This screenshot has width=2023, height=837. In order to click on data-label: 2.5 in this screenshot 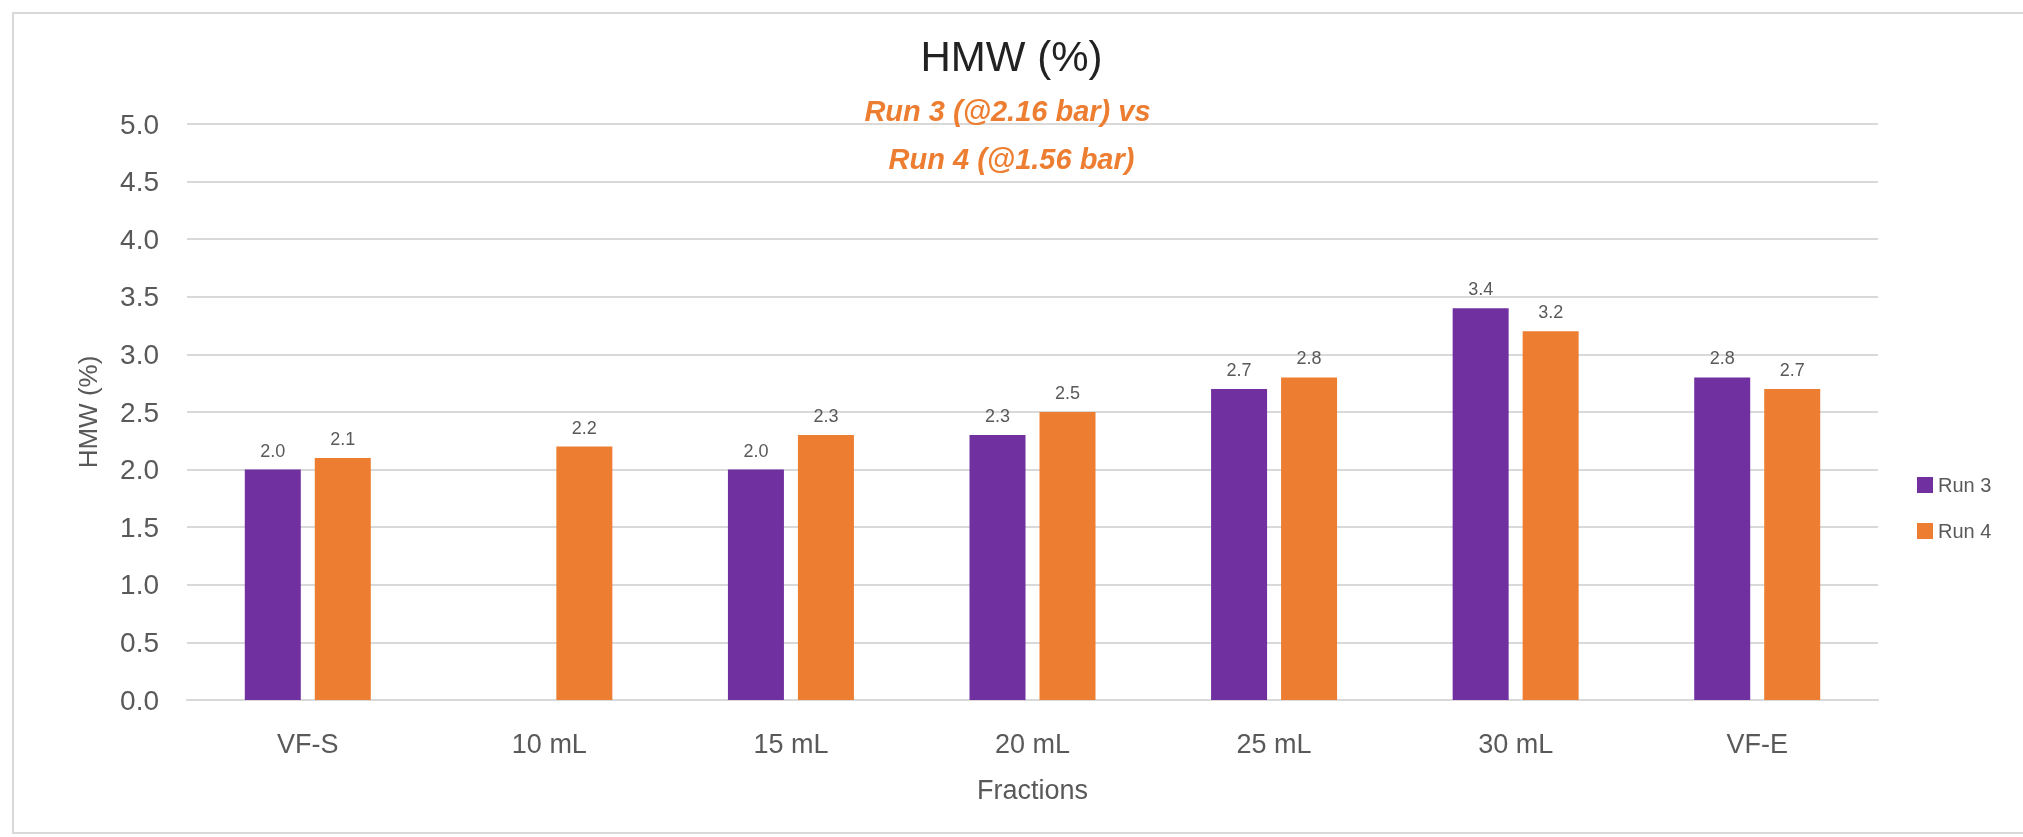, I will do `click(1067, 393)`.